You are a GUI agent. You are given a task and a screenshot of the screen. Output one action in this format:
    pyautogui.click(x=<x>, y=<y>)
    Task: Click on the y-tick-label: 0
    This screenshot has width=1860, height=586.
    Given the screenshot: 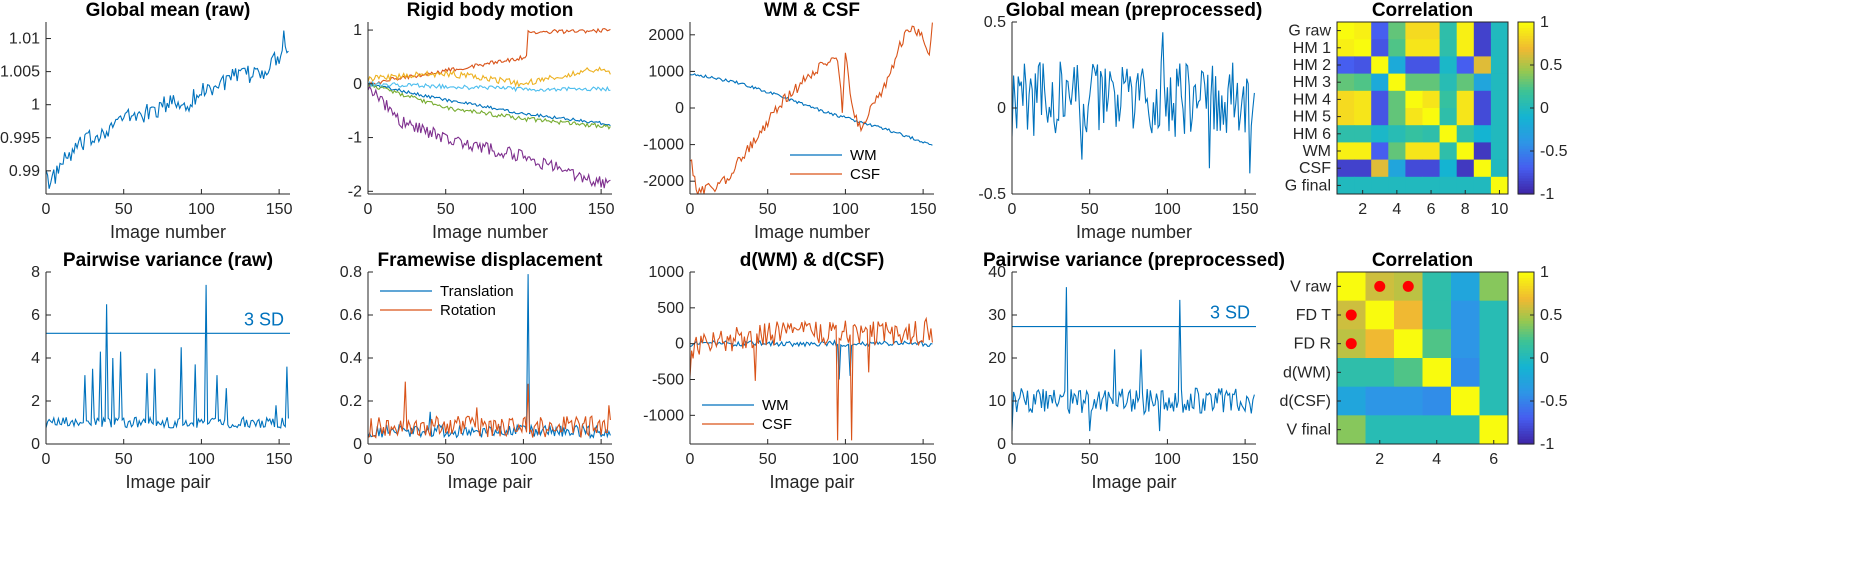 What is the action you would take?
    pyautogui.click(x=1001, y=444)
    